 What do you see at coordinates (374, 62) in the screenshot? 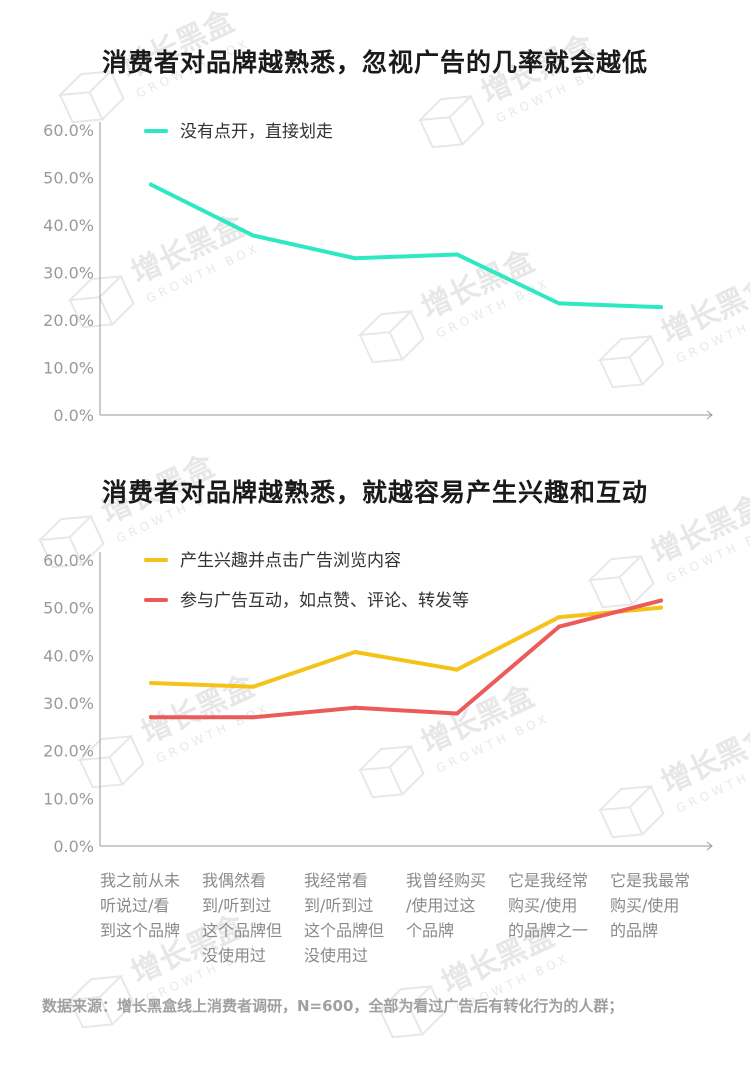
I see `chart-1-title: 消费者对品牌越熟悉，忽视广告的几率就会越低` at bounding box center [374, 62].